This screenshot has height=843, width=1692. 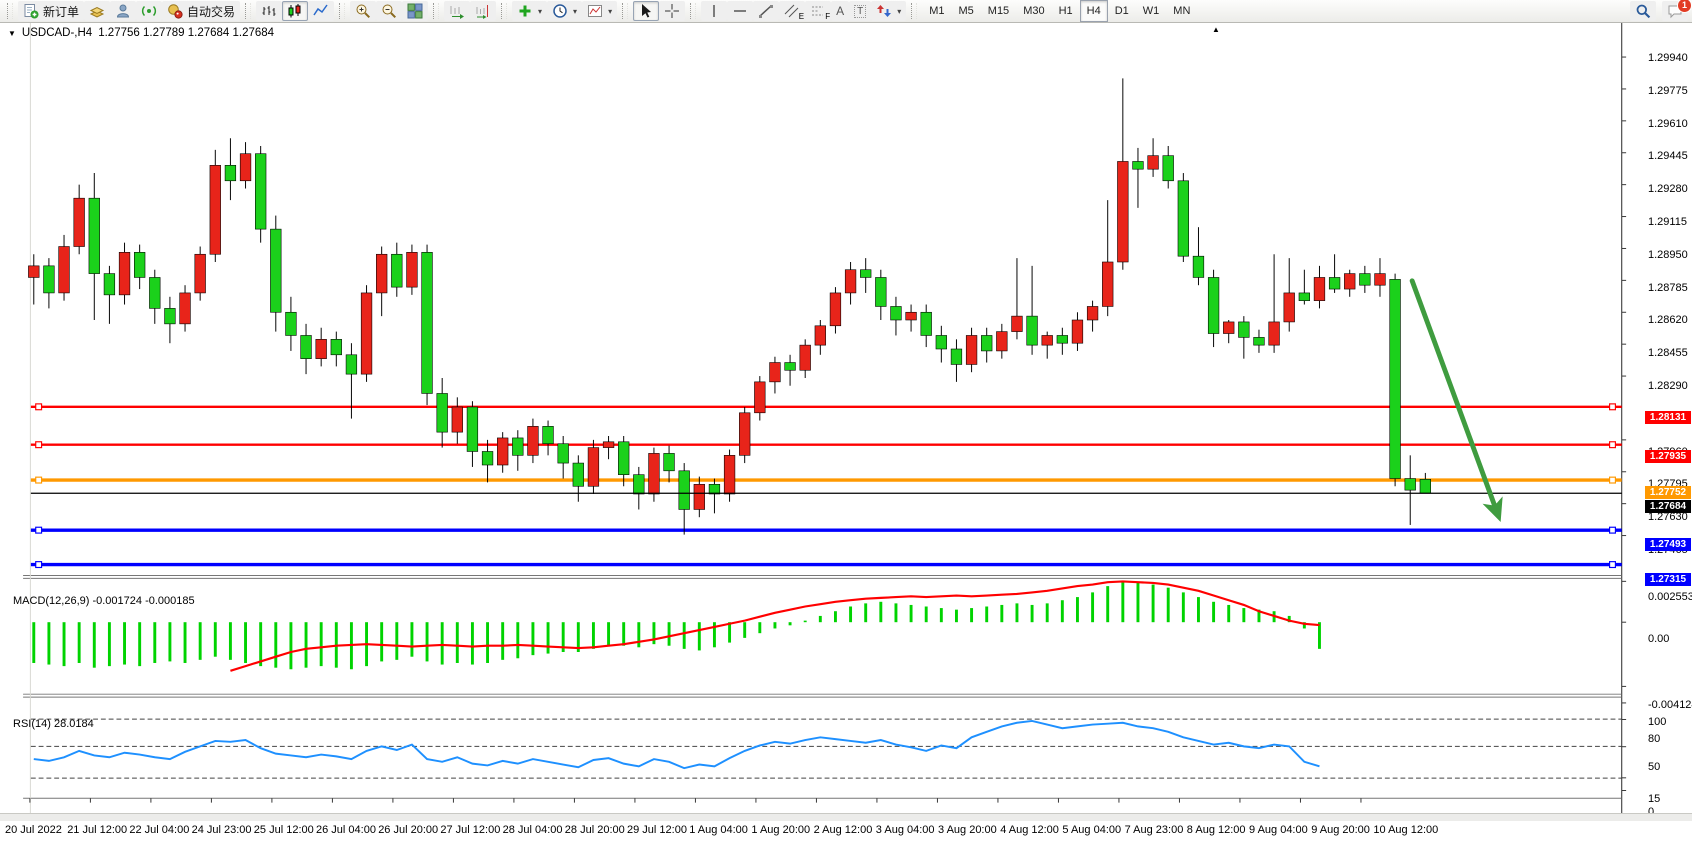 I want to click on arrows-tool-button: ▾, so click(x=889, y=11).